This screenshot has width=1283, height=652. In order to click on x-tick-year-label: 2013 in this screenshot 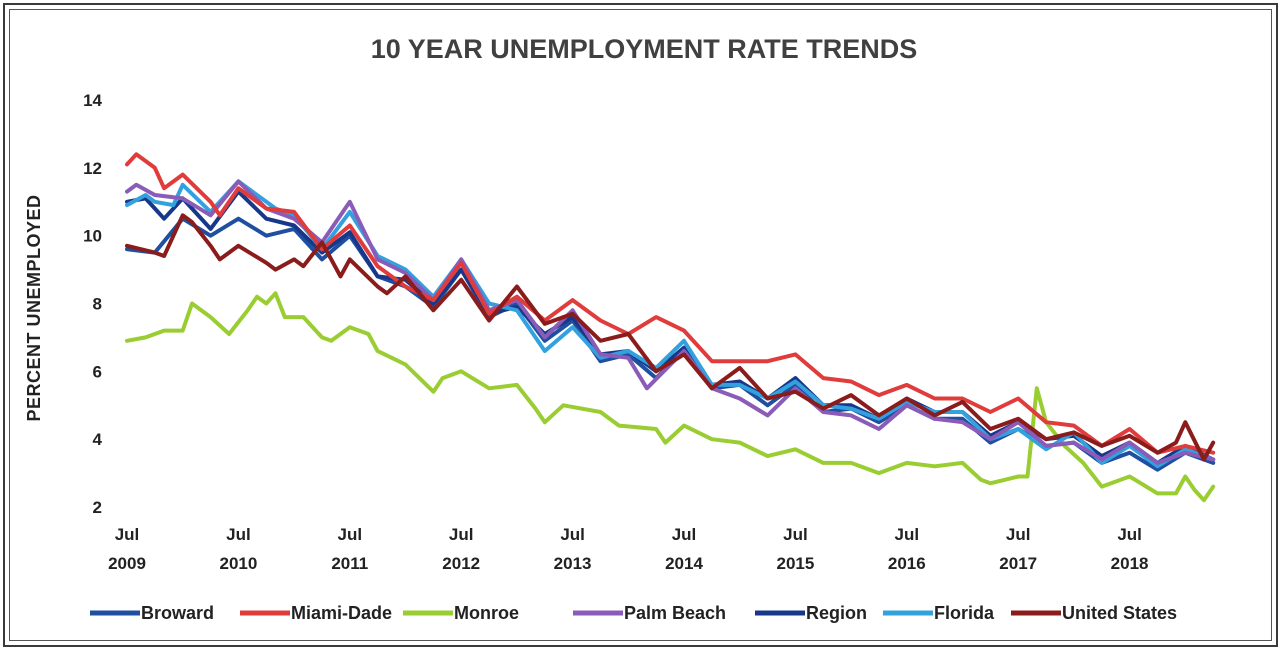, I will do `click(573, 563)`.